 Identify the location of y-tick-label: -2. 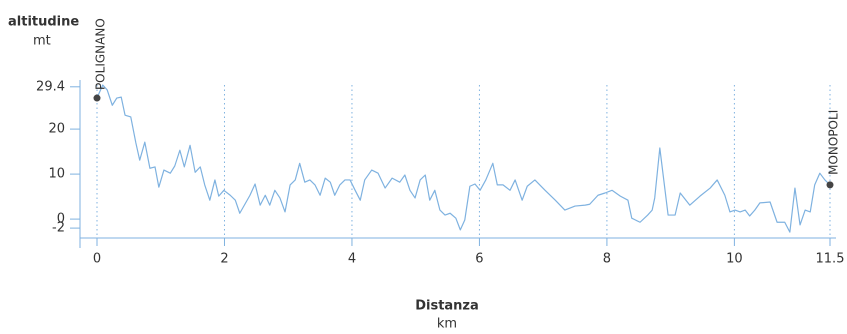
(58, 228).